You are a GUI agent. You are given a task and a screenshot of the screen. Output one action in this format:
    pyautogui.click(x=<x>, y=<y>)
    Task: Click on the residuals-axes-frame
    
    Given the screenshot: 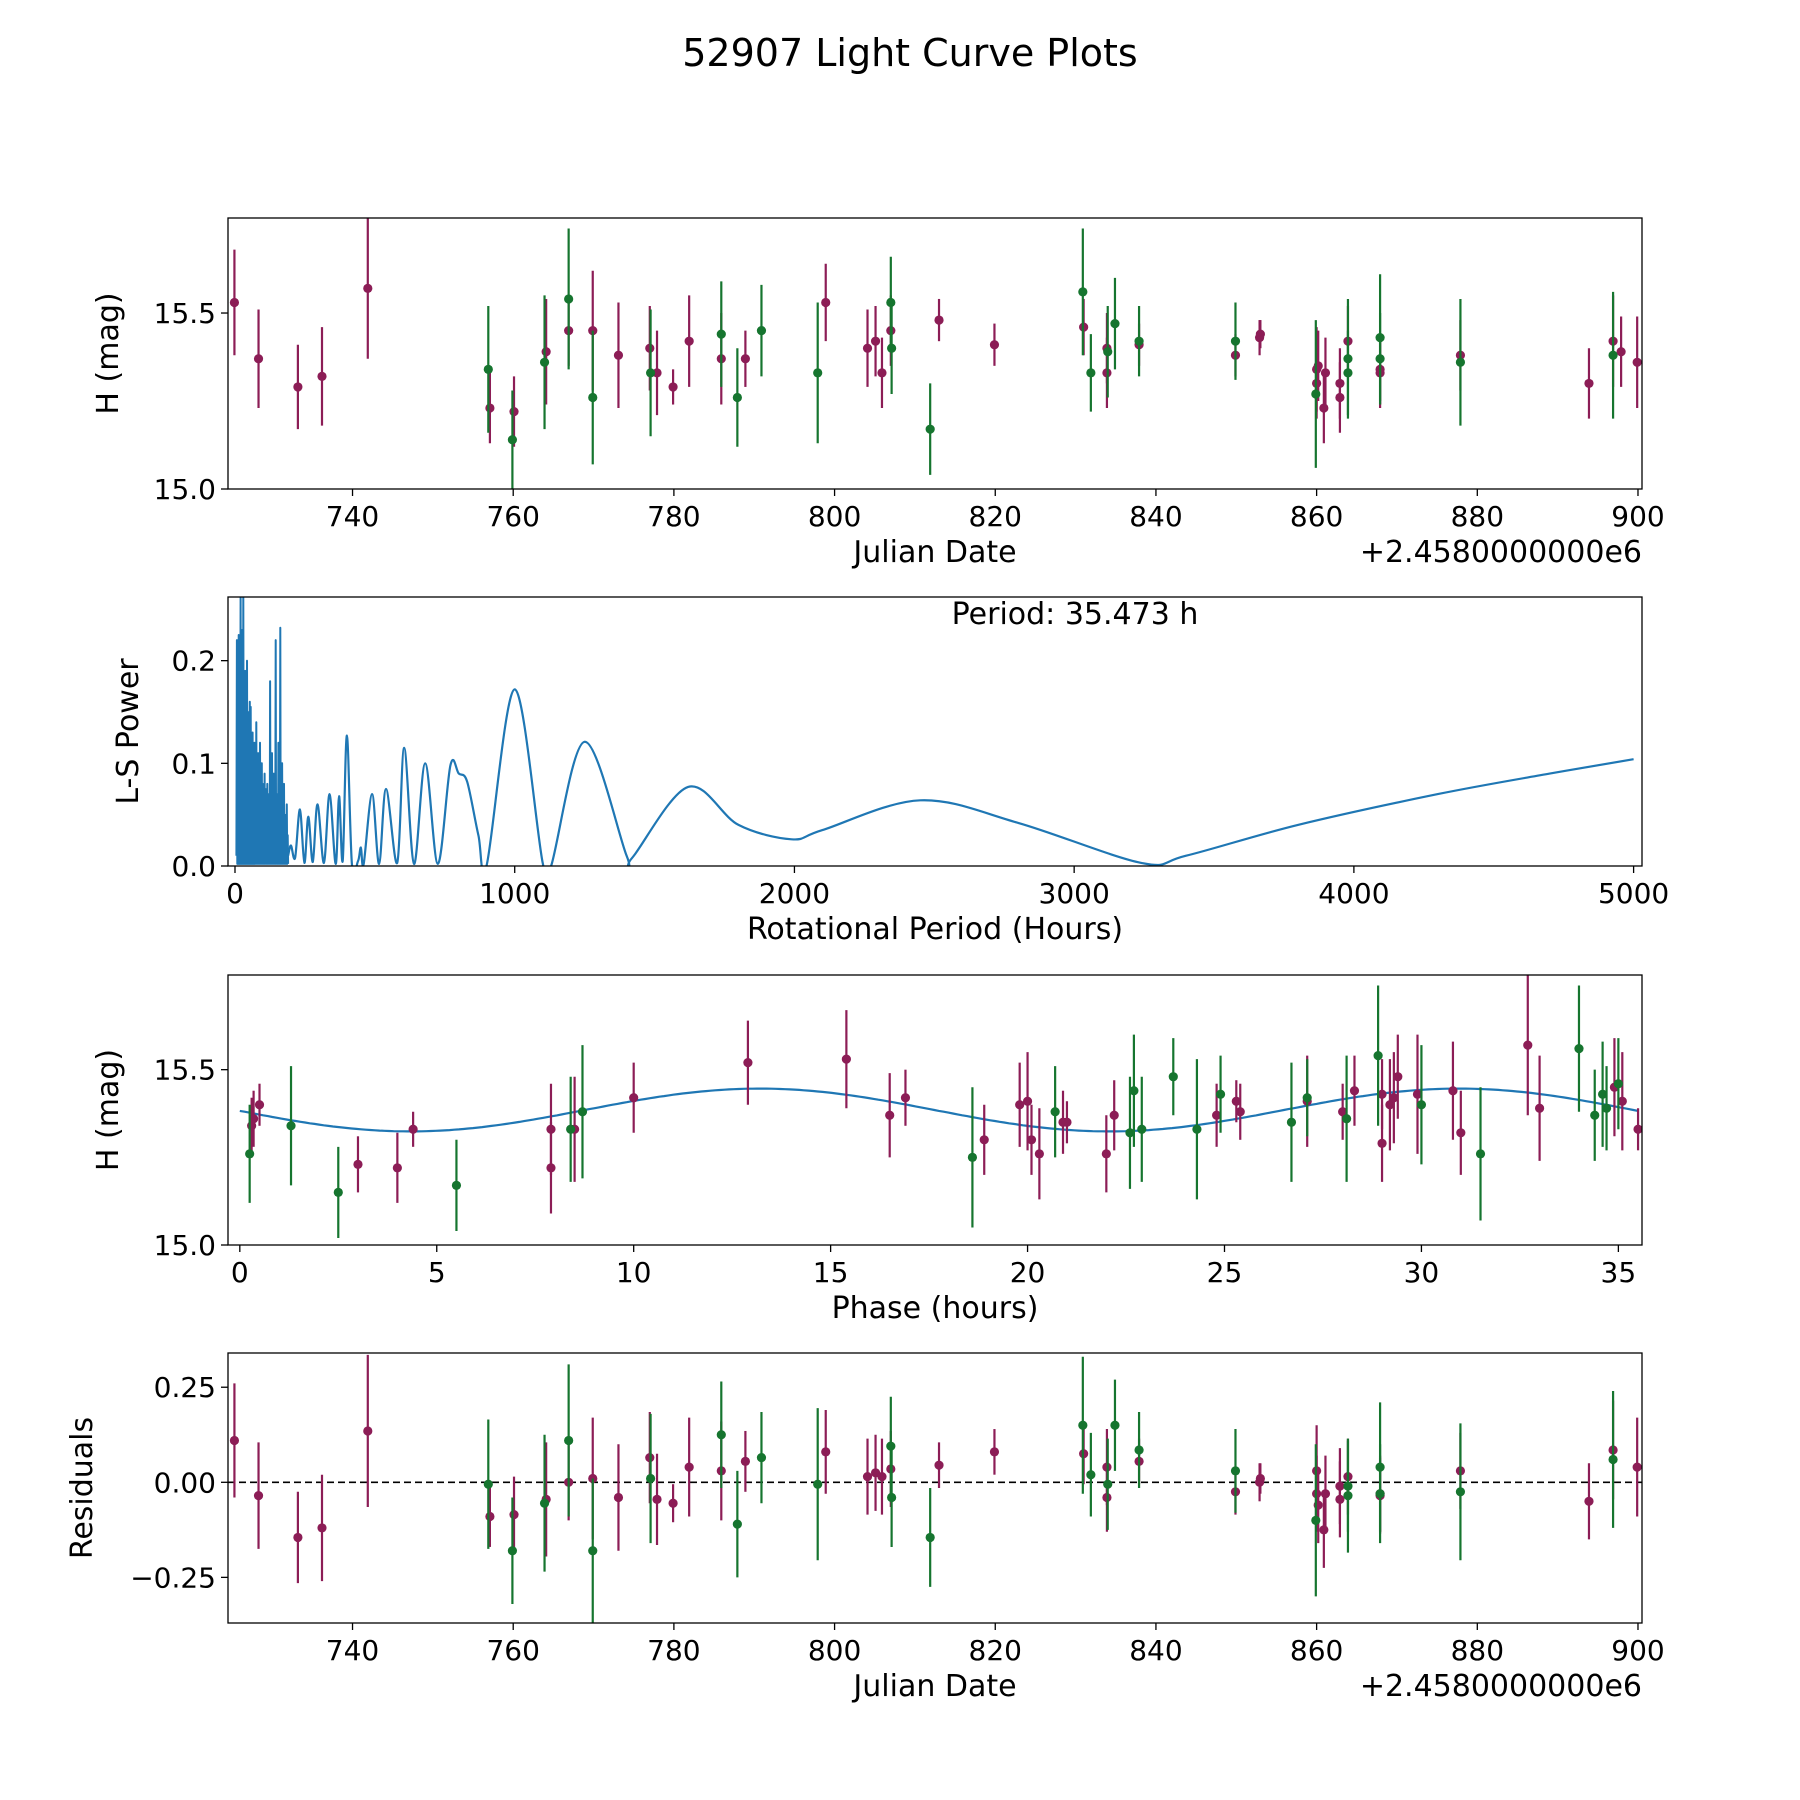 What is the action you would take?
    pyautogui.click(x=935, y=1488)
    